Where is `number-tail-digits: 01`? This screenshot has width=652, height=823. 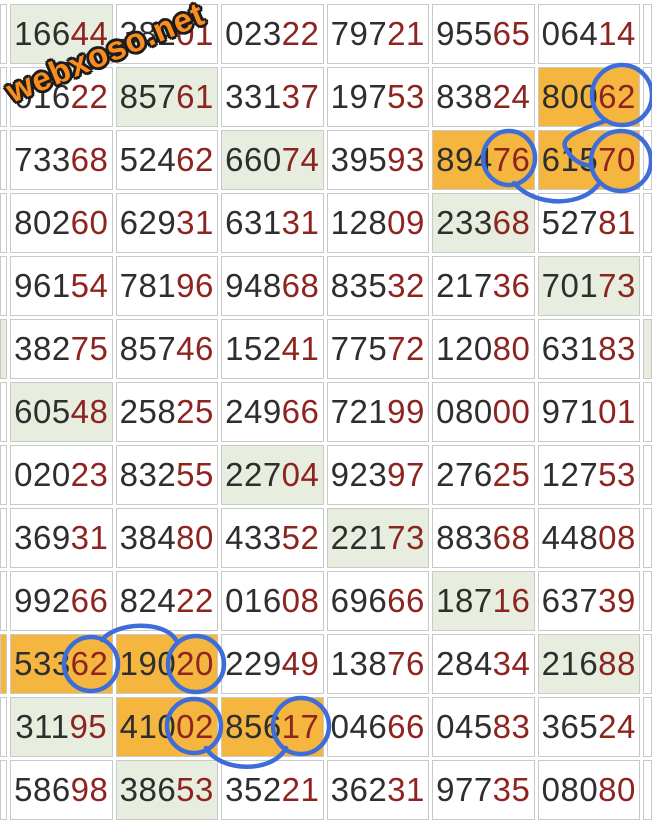
number-tail-digits: 01 is located at coordinates (195, 33).